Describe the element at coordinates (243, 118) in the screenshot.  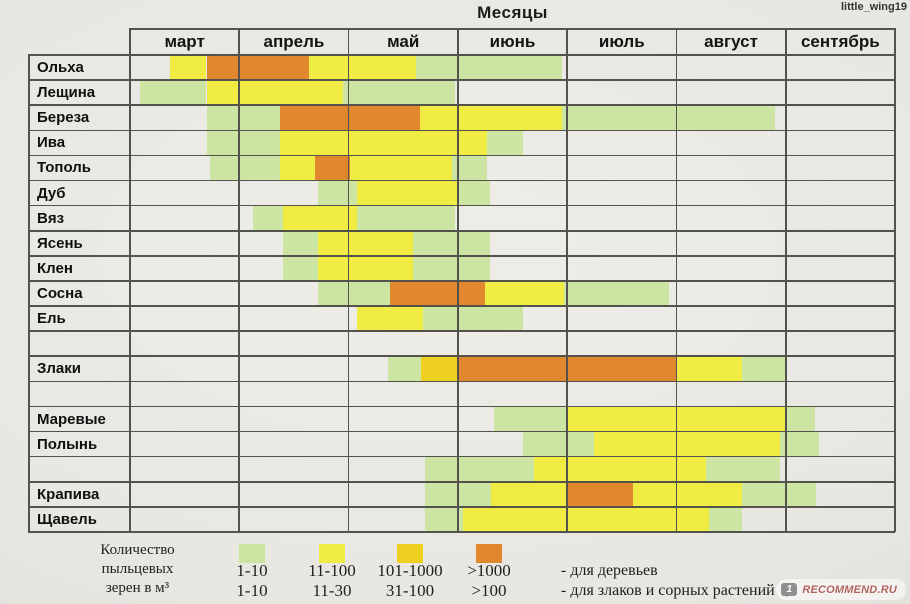
I see `Береза-segment-0` at that location.